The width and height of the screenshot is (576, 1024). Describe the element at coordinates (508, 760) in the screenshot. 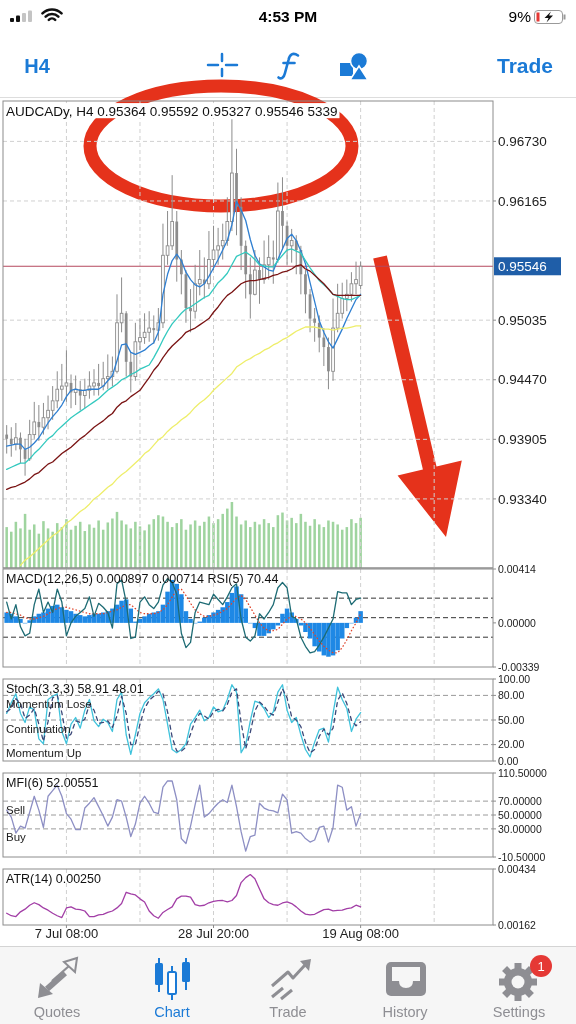

I see `y-tick-label: 0.00` at that location.